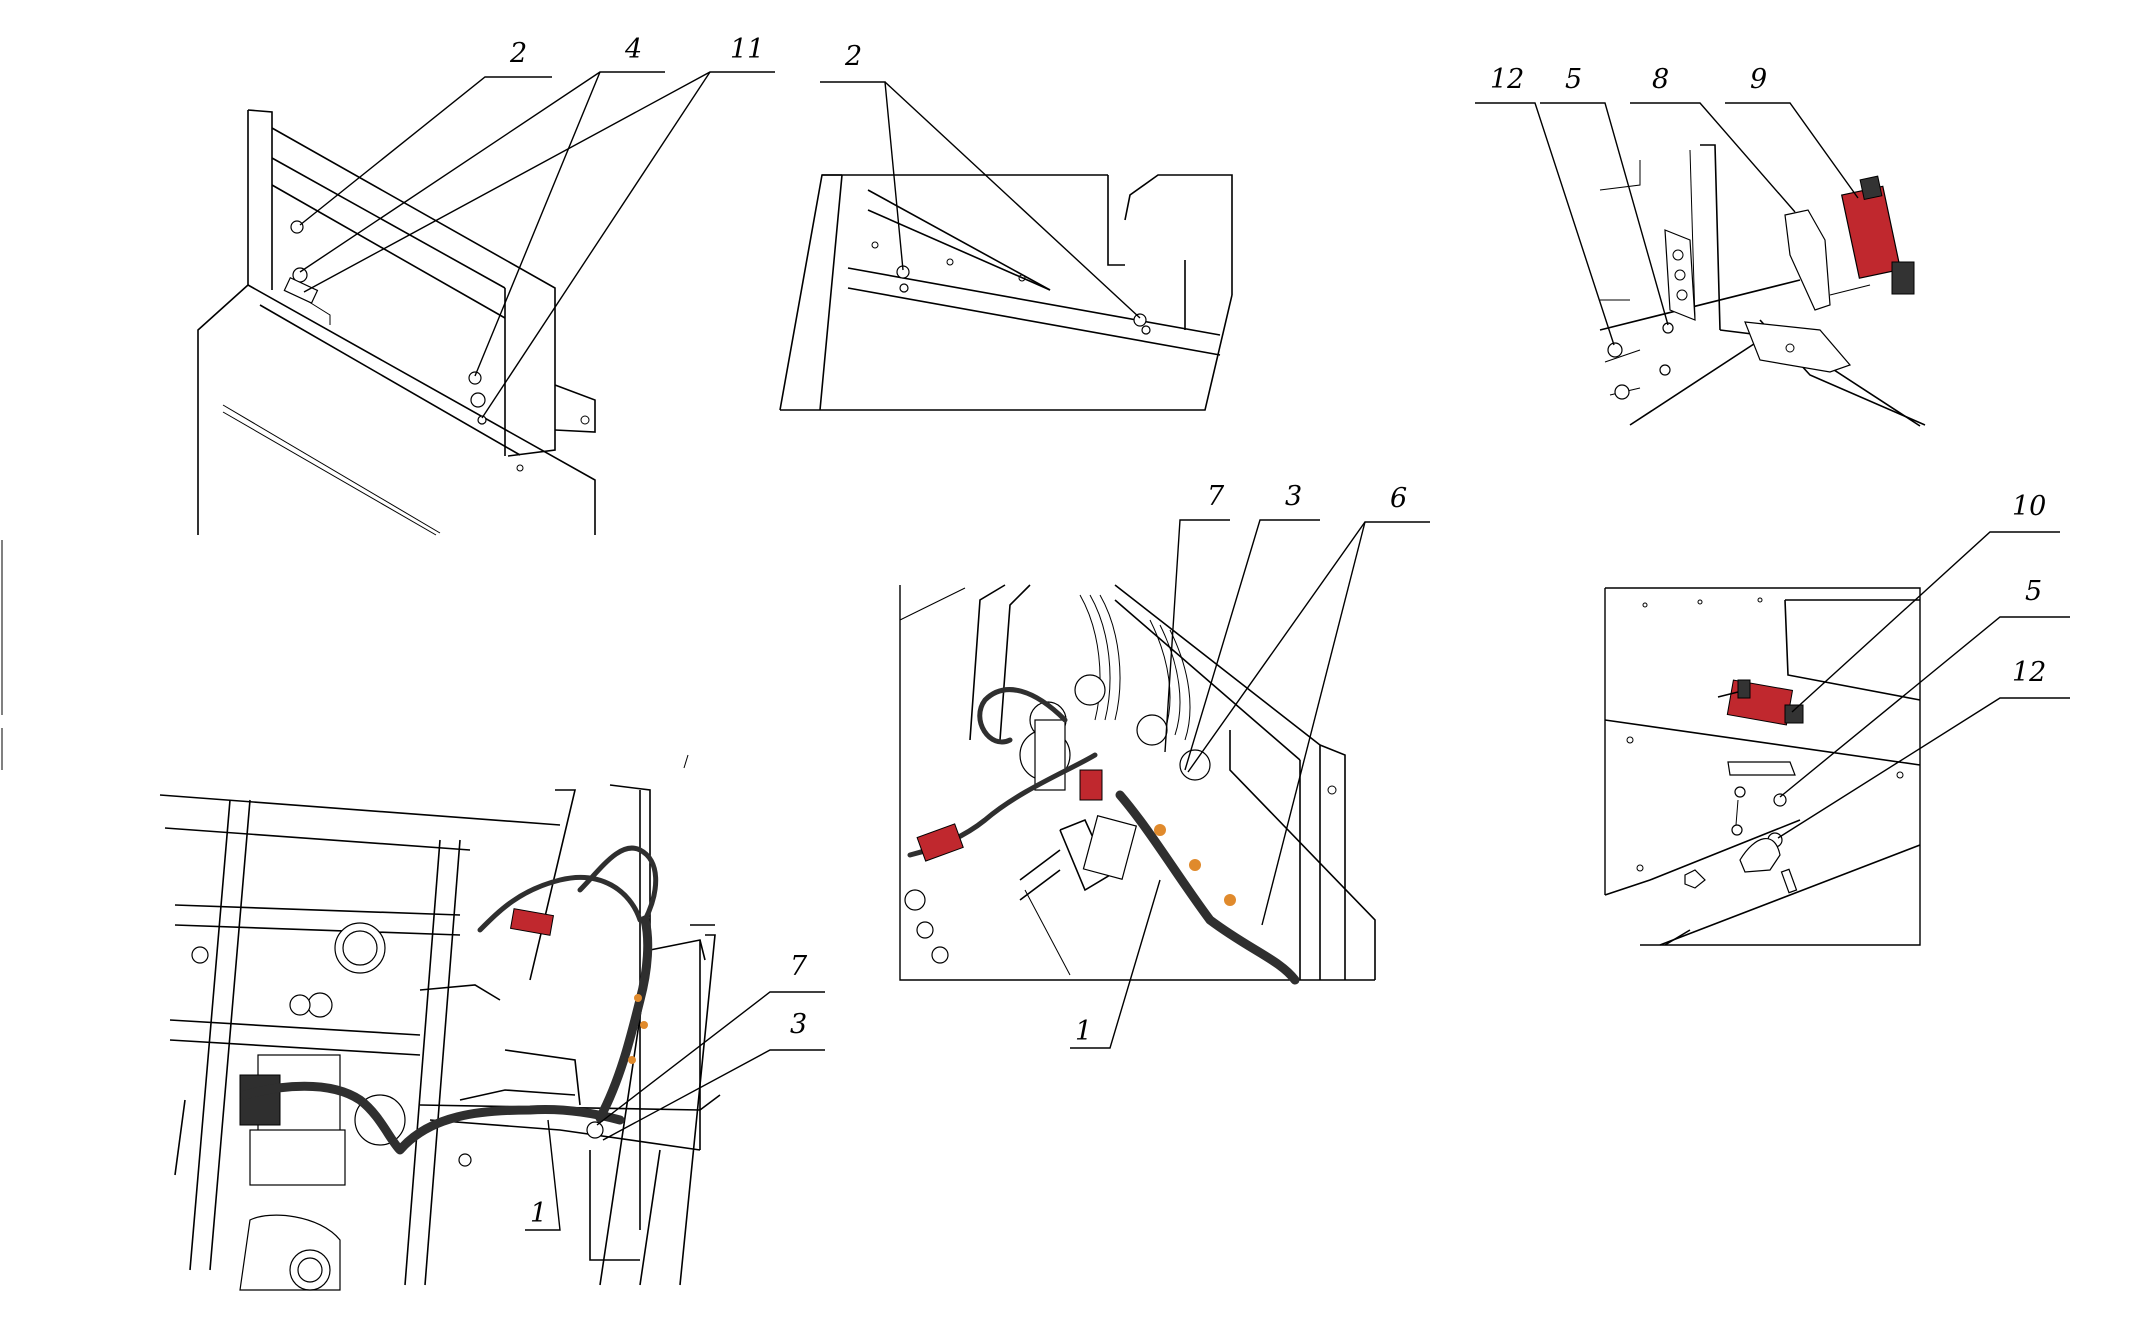  I want to click on callout-6: 6, so click(1398, 498).